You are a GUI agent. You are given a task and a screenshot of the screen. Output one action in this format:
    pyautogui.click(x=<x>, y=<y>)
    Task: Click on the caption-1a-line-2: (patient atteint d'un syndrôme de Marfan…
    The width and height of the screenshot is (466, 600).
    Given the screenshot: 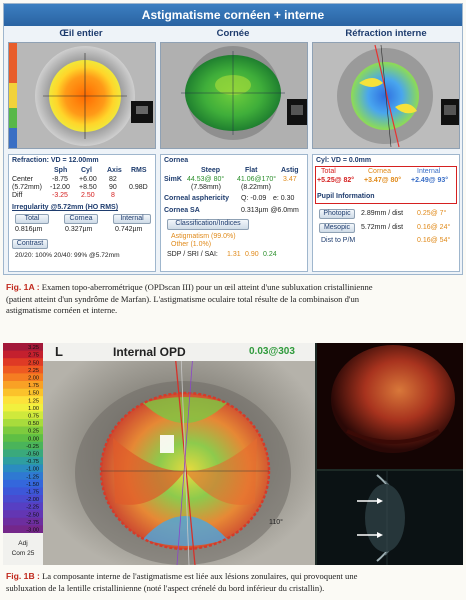 What is the action you would take?
    pyautogui.click(x=183, y=298)
    